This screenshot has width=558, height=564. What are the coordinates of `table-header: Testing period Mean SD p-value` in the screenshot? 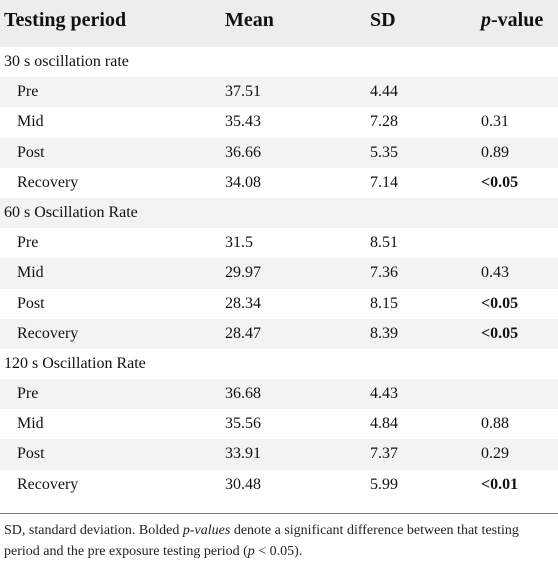 It's located at (279, 23).